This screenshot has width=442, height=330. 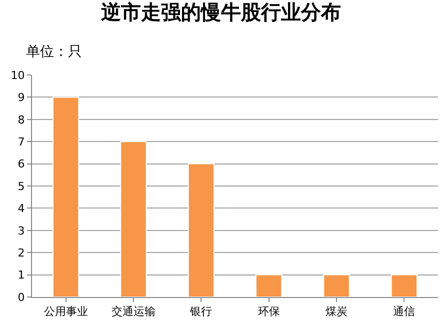 I want to click on x-tick-label: 公用事业, so click(x=66, y=311).